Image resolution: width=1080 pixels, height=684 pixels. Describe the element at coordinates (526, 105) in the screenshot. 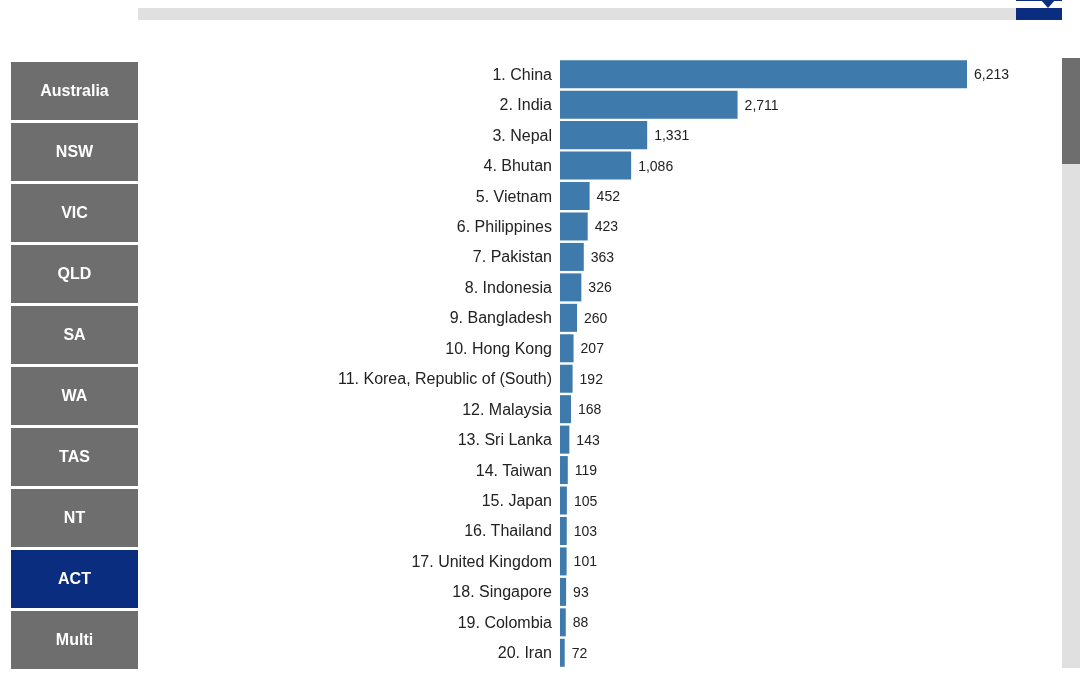

I see `y-tick-label: 2. India` at that location.